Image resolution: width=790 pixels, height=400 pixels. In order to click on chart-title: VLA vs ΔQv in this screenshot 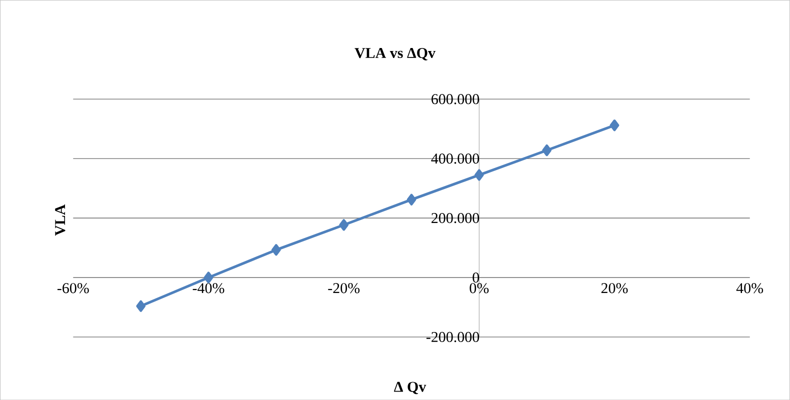, I will do `click(395, 54)`.